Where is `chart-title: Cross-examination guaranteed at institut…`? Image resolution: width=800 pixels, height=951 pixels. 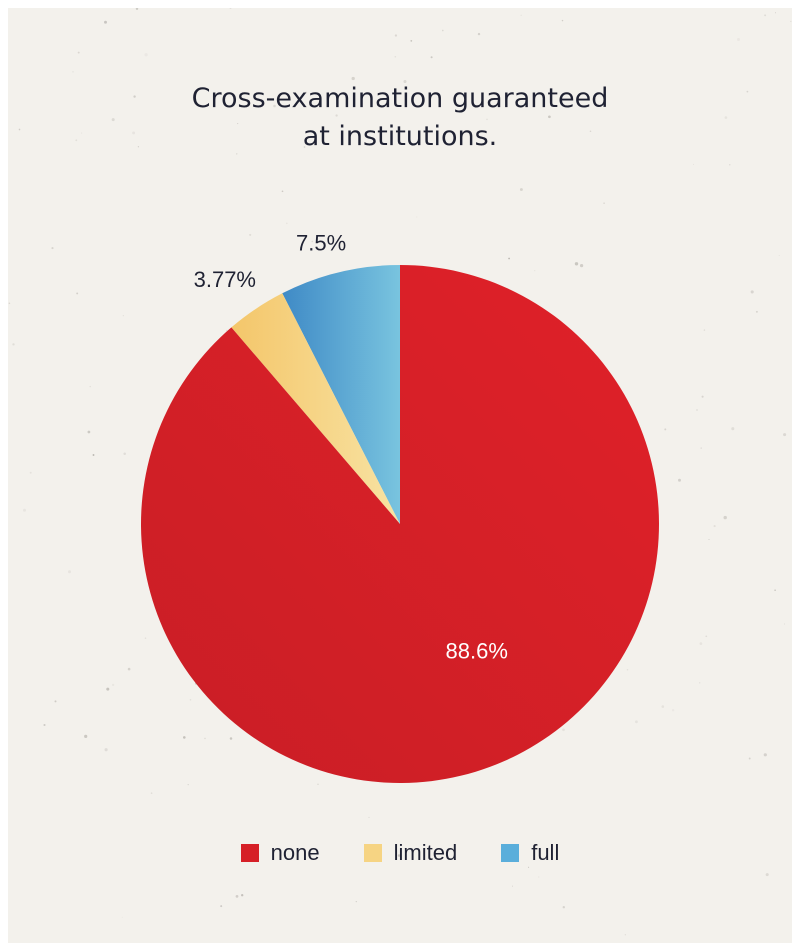
chart-title: Cross-examination guaranteed at institut… is located at coordinates (400, 118).